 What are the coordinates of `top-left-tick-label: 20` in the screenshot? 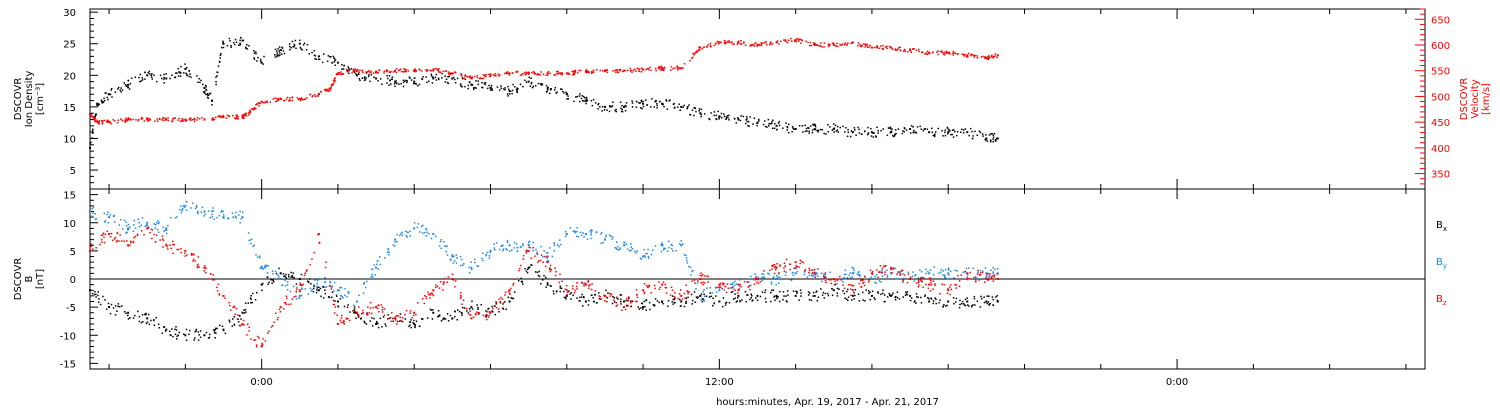 It's located at (69, 76).